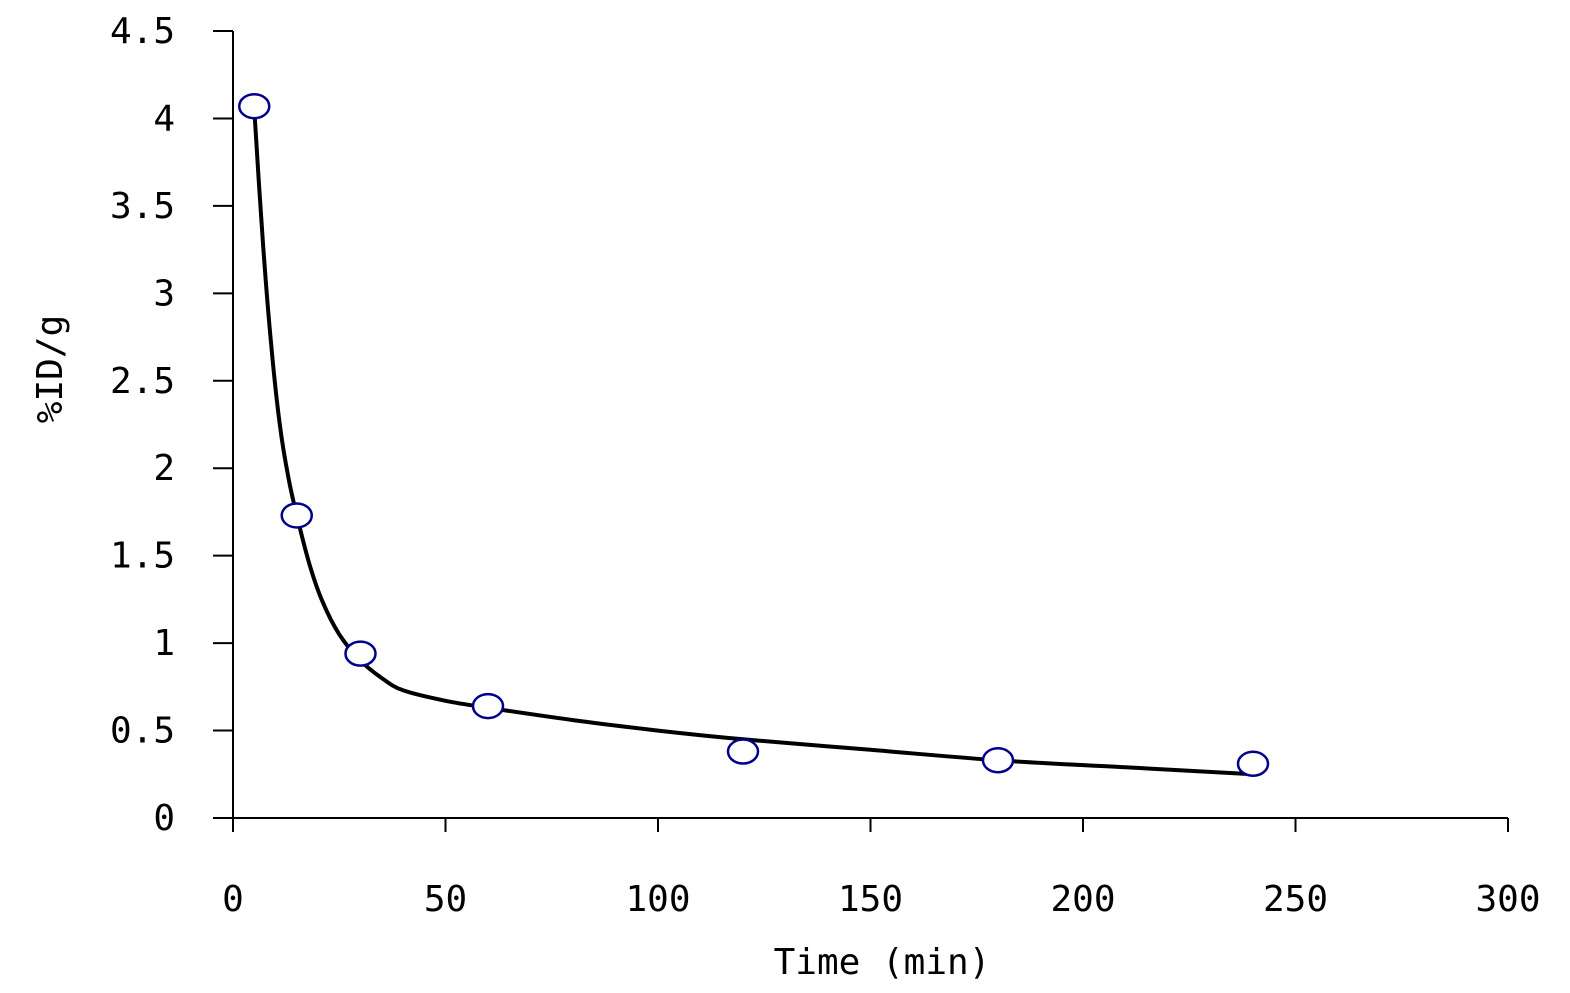 The image size is (1570, 993). Describe the element at coordinates (1082, 899) in the screenshot. I see `x-tick-label: 200` at that location.